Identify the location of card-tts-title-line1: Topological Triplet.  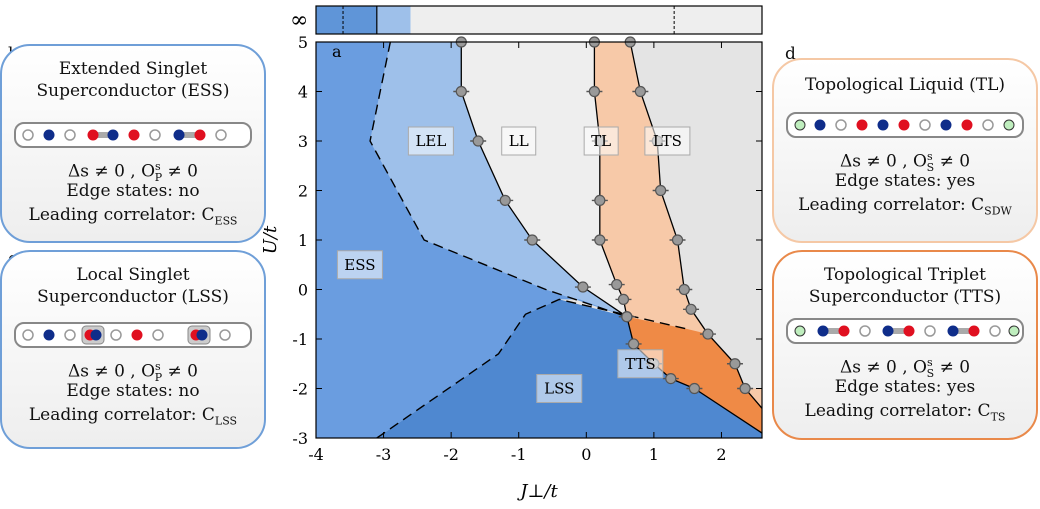
(905, 275).